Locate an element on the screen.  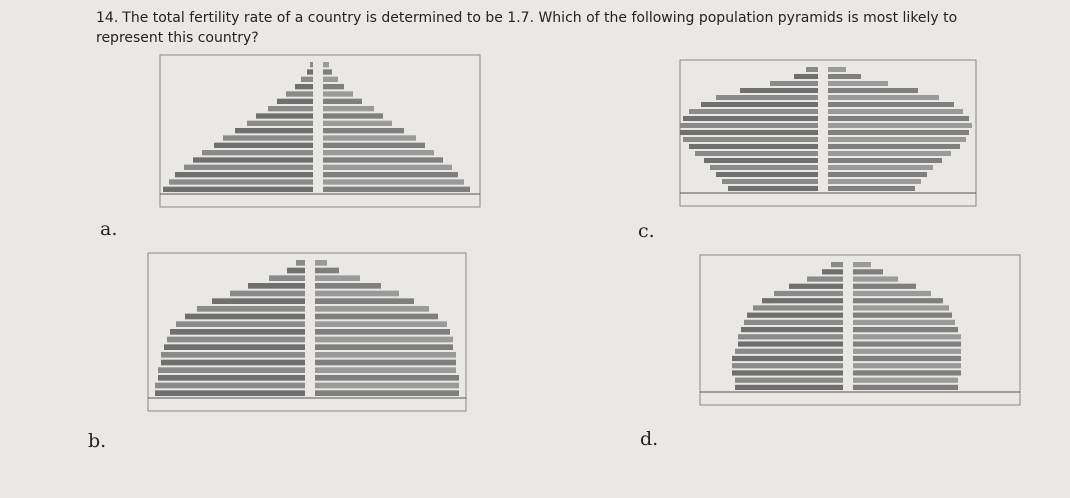
option-label: c. is located at coordinates (646, 231).